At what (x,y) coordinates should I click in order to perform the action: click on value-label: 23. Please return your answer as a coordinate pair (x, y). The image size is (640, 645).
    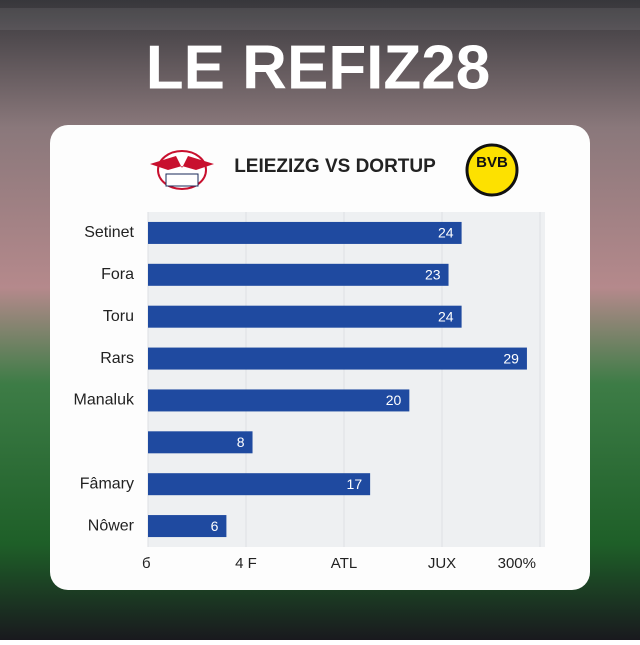
    Looking at the image, I should click on (433, 275).